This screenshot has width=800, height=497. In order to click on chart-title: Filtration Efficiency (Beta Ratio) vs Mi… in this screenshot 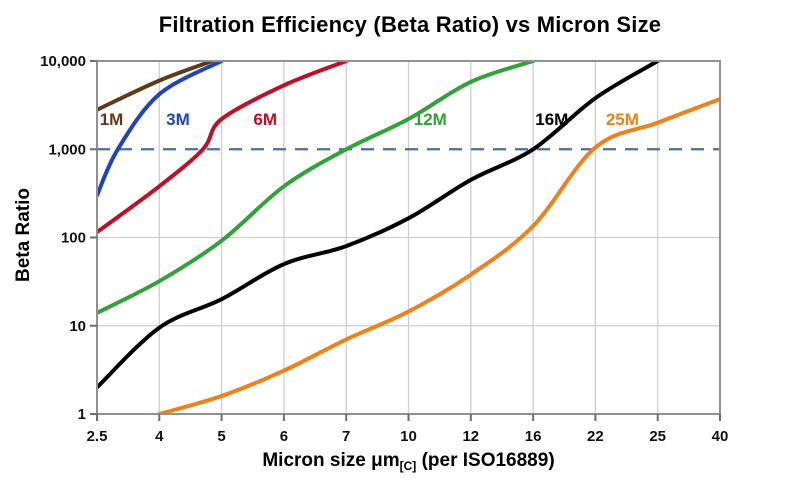, I will do `click(410, 24)`.